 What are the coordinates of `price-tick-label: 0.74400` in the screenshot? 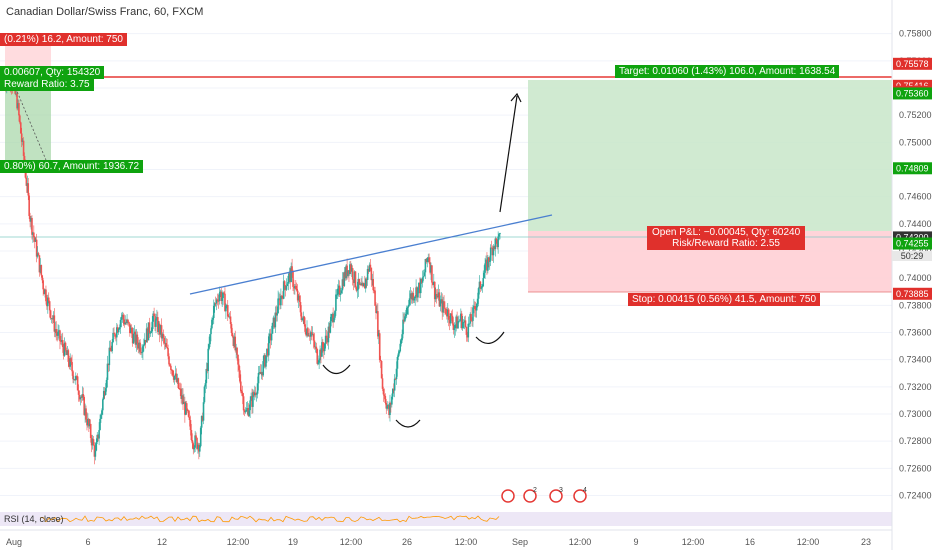 It's located at (915, 224).